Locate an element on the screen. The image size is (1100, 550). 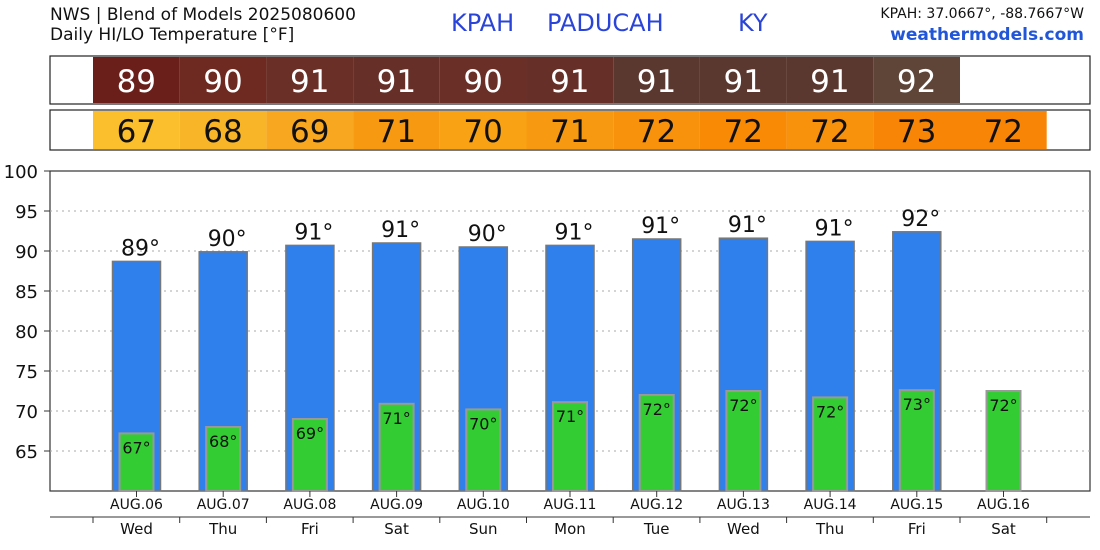
lo-bar-label: 71° is located at coordinates (396, 418).